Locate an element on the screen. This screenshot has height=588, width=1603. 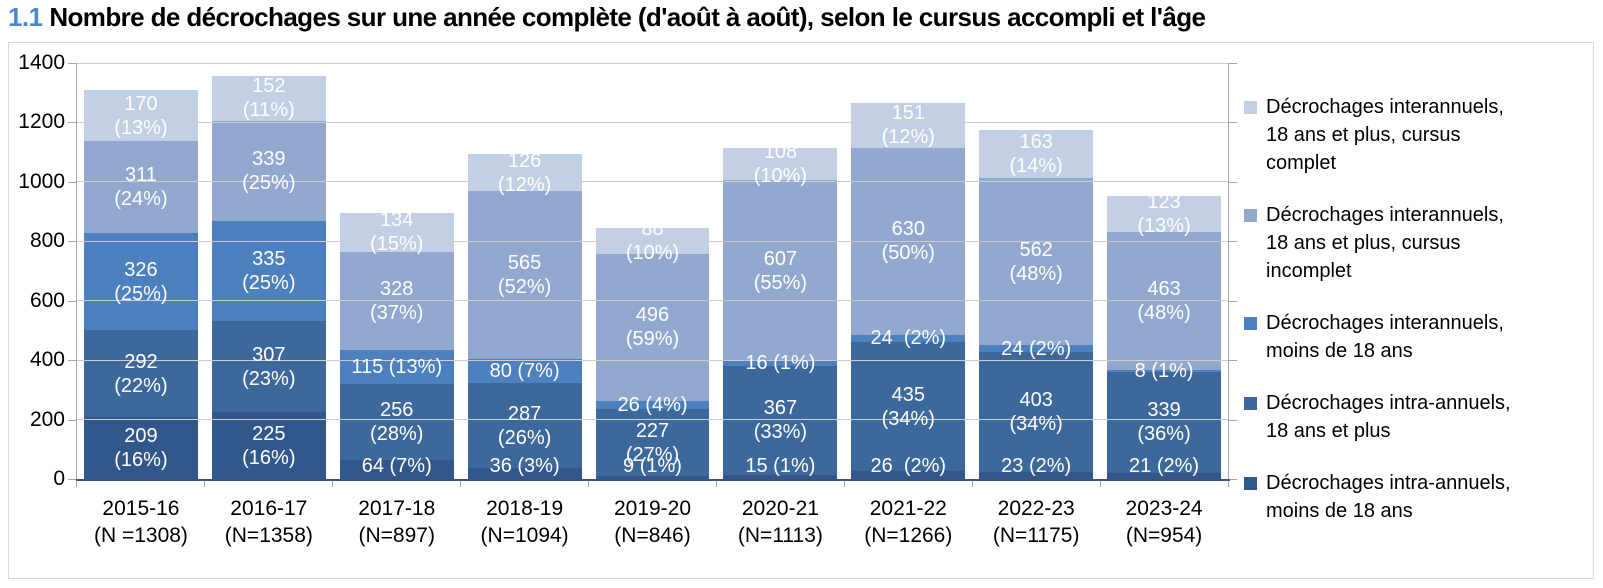
bar-segment: 496 (59%) is located at coordinates (652, 327).